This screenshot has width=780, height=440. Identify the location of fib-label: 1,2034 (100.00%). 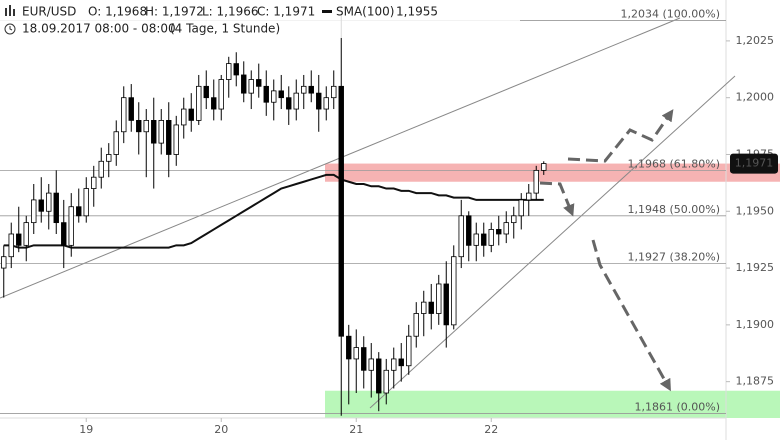
(670, 13).